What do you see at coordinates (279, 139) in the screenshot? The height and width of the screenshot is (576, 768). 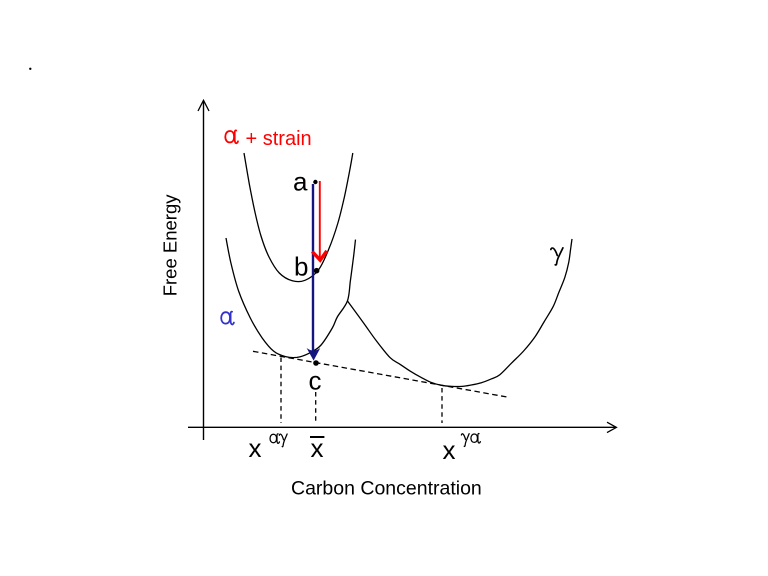 I see `svg-text: + strain` at bounding box center [279, 139].